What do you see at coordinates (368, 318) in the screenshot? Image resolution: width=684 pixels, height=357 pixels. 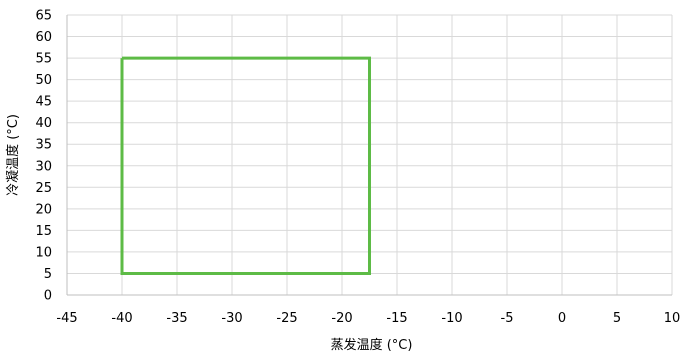 I see `x-tick-labels: -45 -40 -35 -30 -25 -20 -15 -10 -5 0 5 10` at bounding box center [368, 318].